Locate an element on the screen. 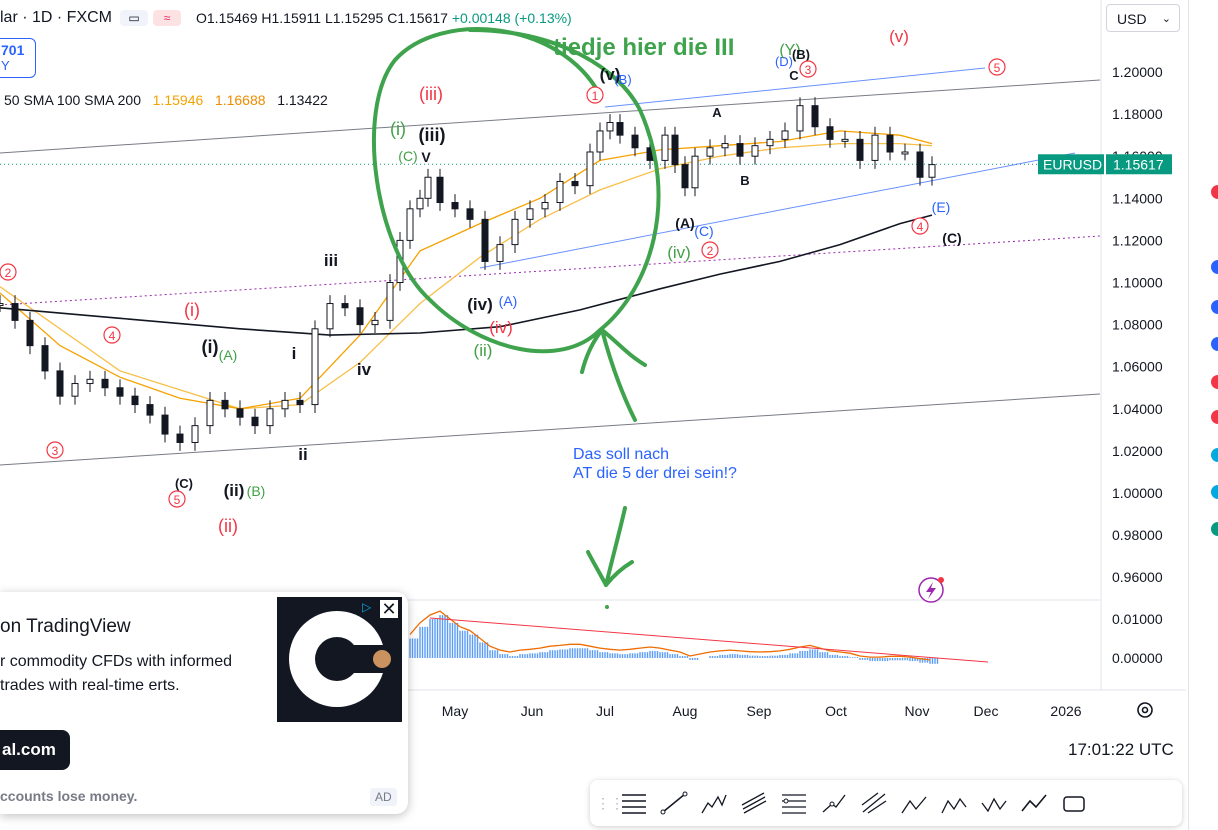 This screenshot has height=830, width=1218. x-tick-label: May is located at coordinates (455, 711).